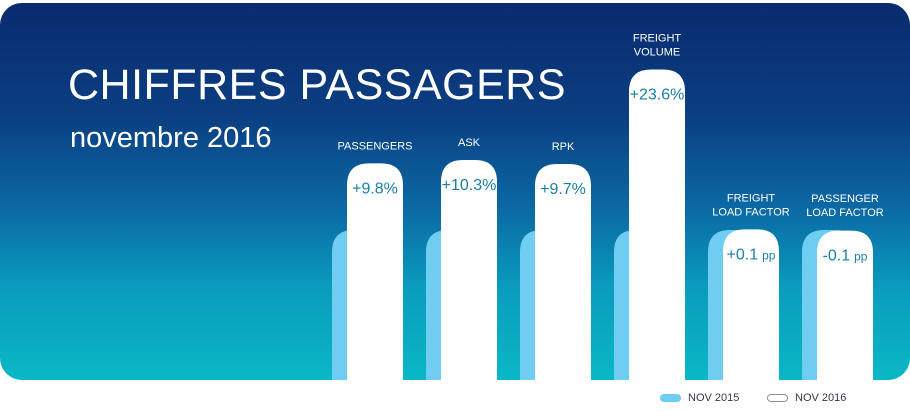 Image resolution: width=910 pixels, height=411 pixels. What do you see at coordinates (171, 138) in the screenshot?
I see `chart-subtitle: novembre 2016` at bounding box center [171, 138].